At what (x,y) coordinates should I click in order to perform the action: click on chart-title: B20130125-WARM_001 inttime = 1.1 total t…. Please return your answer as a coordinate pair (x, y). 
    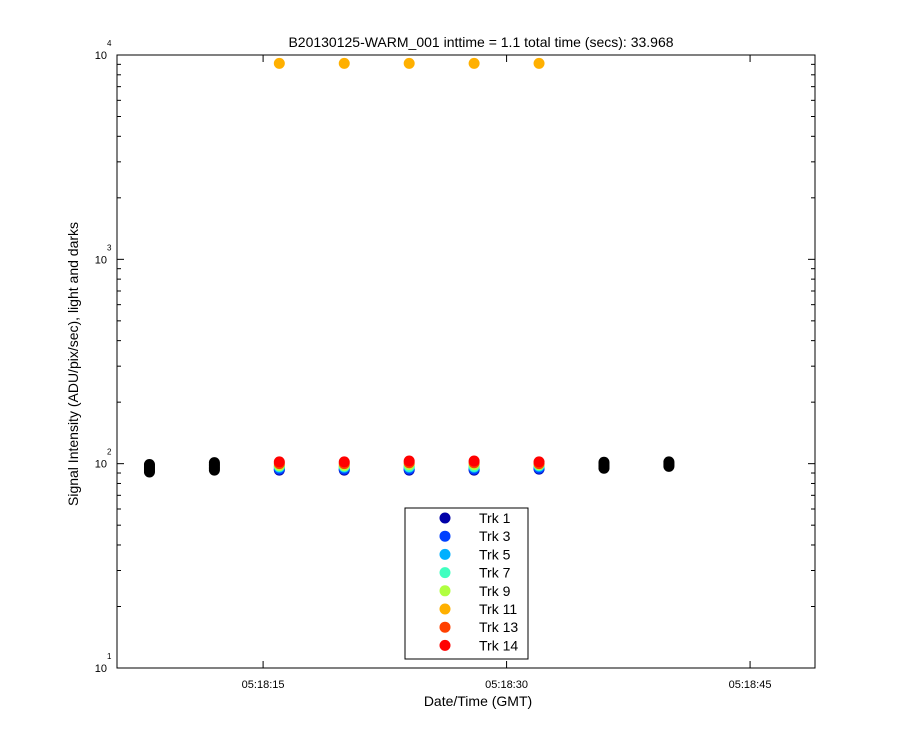
    Looking at the image, I should click on (480, 42).